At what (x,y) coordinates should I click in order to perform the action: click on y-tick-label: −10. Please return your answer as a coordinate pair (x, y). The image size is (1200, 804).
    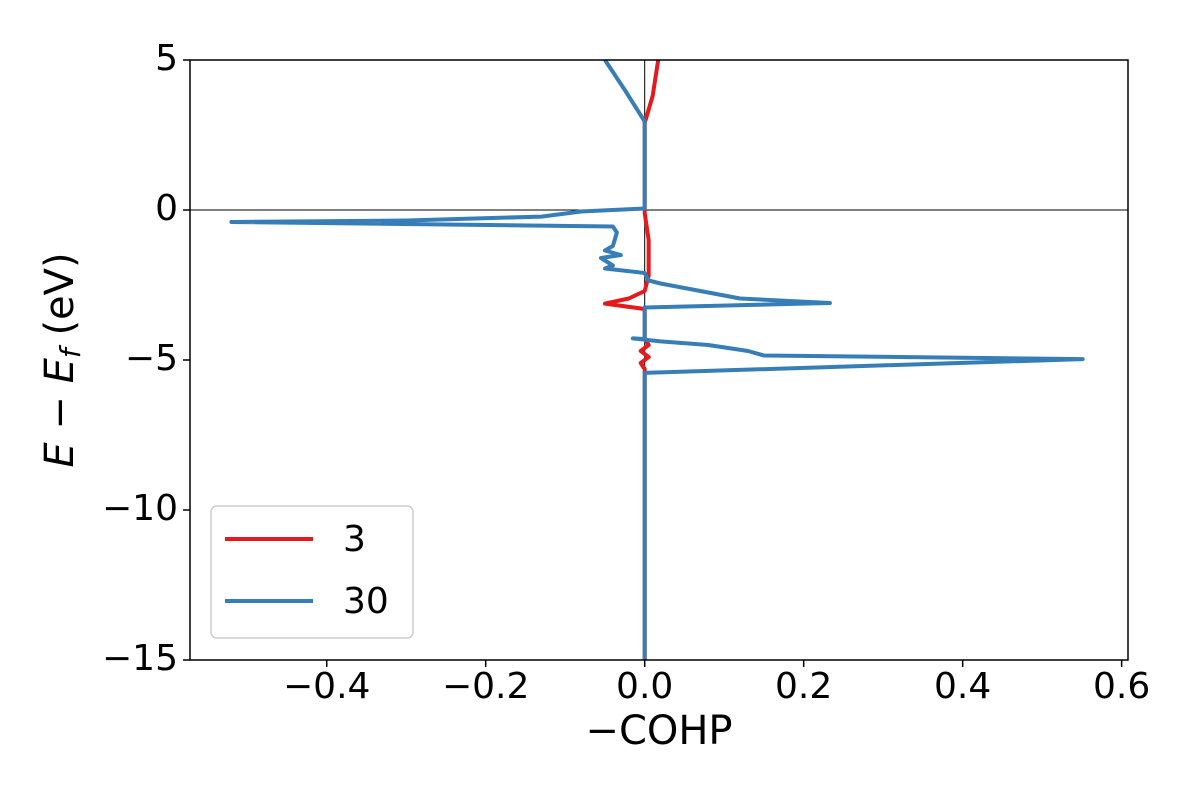
    Looking at the image, I should click on (140, 508).